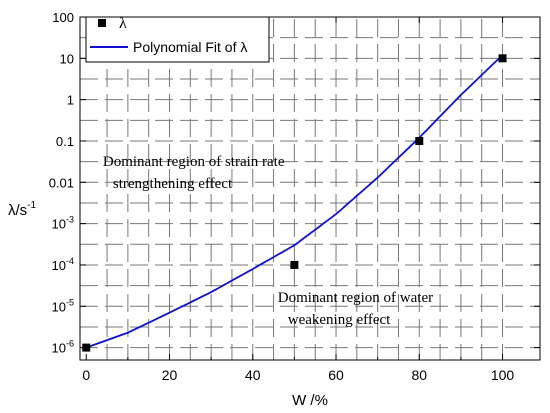  I want to click on legend-line-label: Polynomial Fit of λ, so click(190, 47).